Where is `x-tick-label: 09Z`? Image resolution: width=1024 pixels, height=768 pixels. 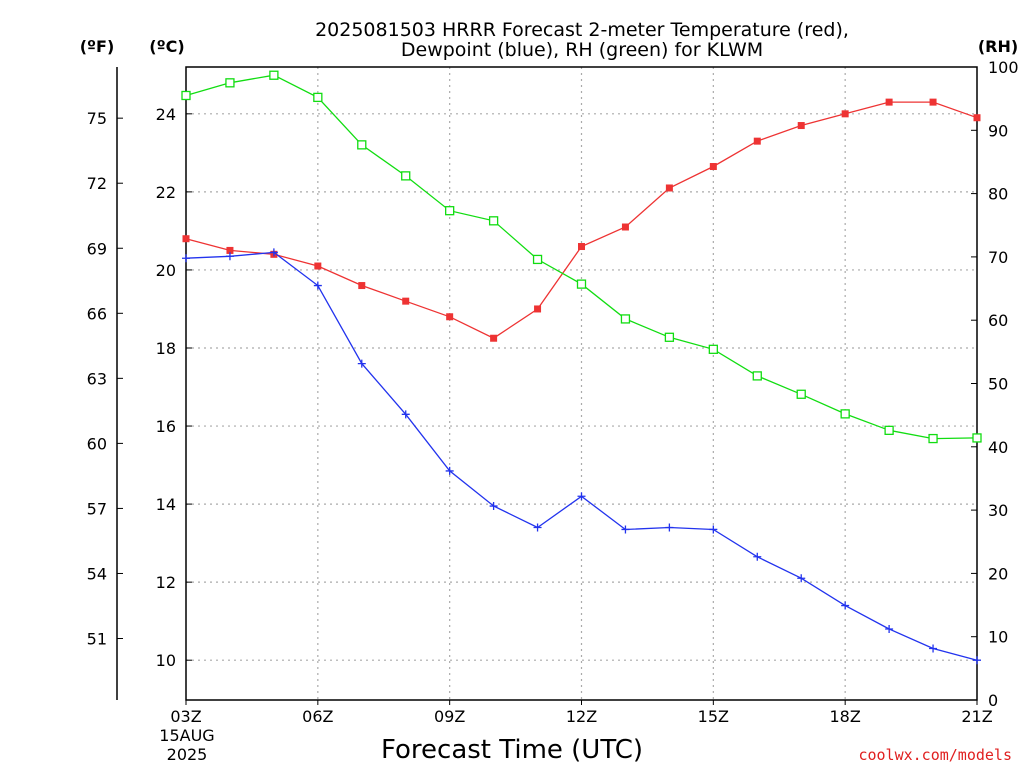 x-tick-label: 09Z is located at coordinates (449, 716).